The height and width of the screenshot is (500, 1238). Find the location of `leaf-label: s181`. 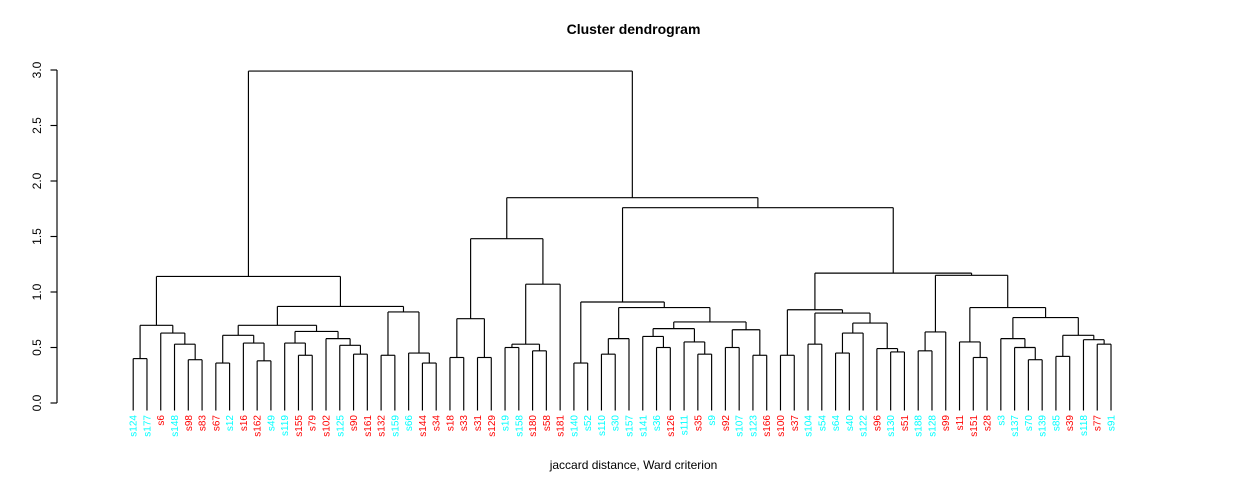

leaf-label: s181 is located at coordinates (561, 426).